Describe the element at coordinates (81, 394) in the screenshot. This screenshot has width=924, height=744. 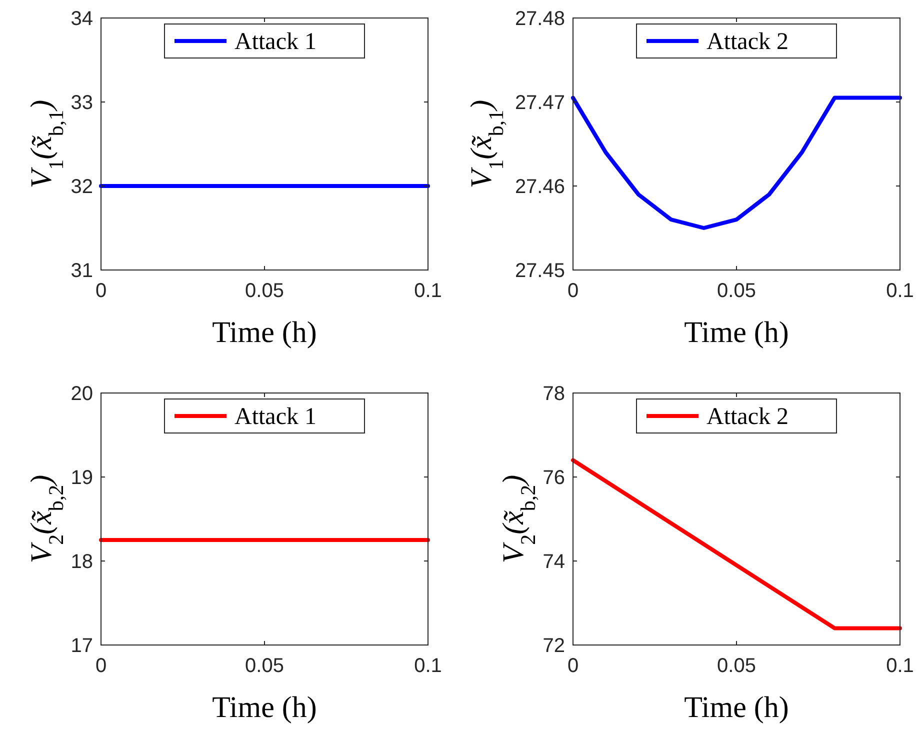
I see `y-tick-label: 20` at that location.